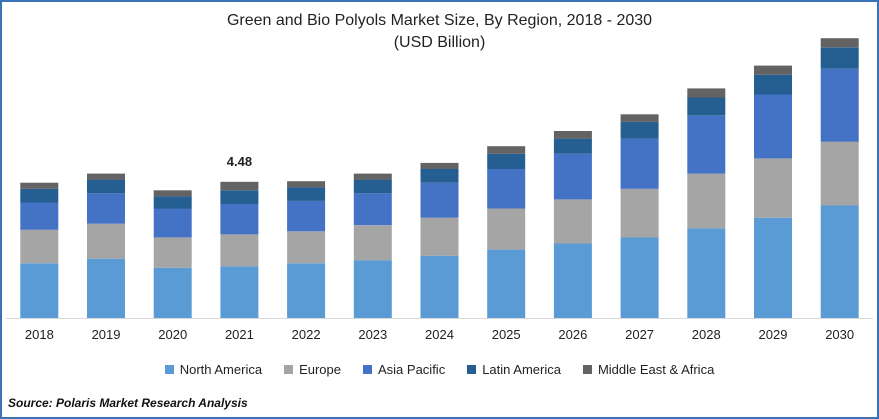 This screenshot has width=879, height=419. I want to click on legend-label: North America, so click(221, 369).